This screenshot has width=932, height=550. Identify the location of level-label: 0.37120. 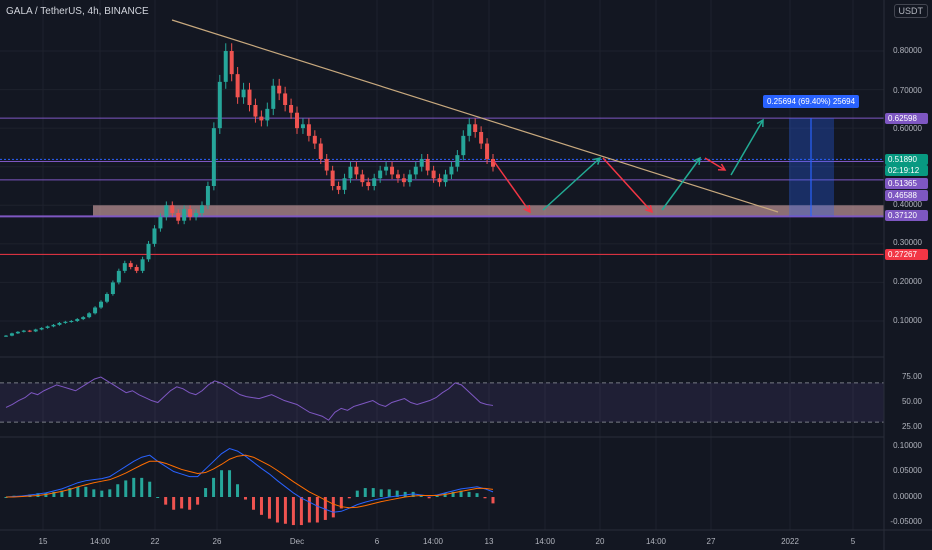
(906, 215).